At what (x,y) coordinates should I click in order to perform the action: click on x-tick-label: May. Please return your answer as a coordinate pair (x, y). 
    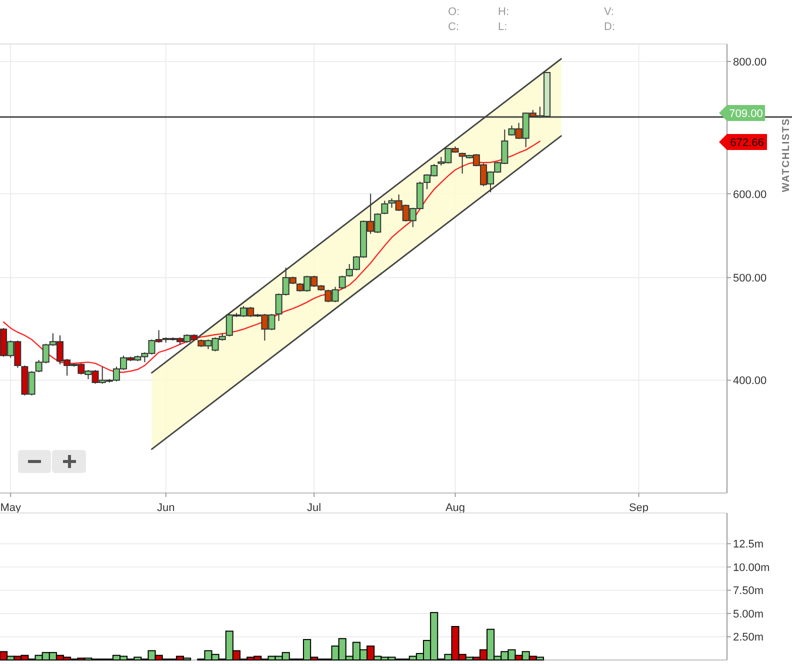
    Looking at the image, I should click on (11, 508).